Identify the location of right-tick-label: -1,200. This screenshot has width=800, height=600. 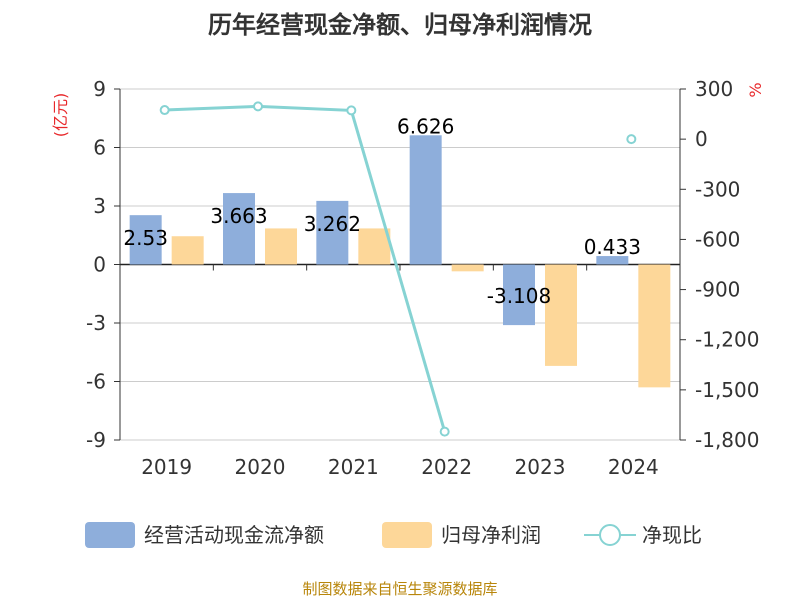
(727, 340).